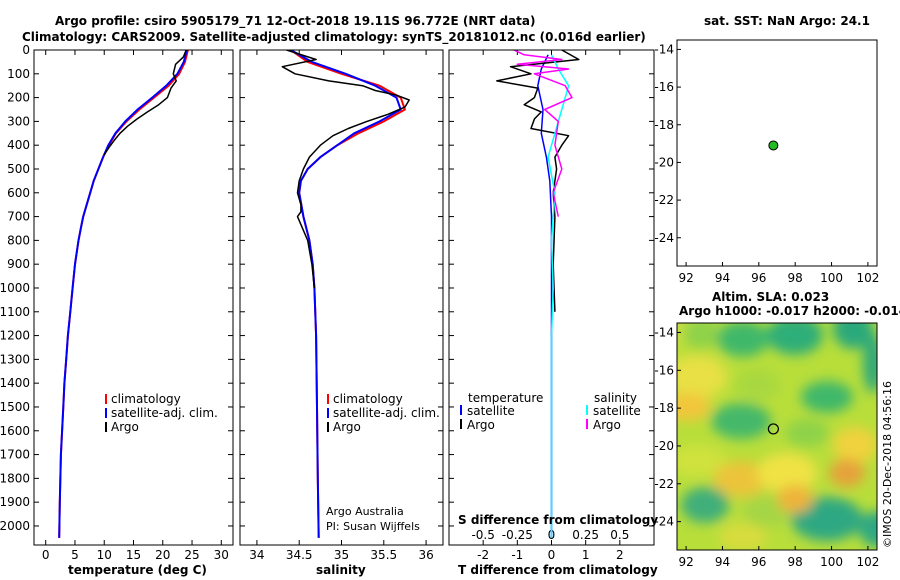 The image size is (900, 580). Describe the element at coordinates (15, 383) in the screenshot. I see `depth-tick-label: 1400` at that location.